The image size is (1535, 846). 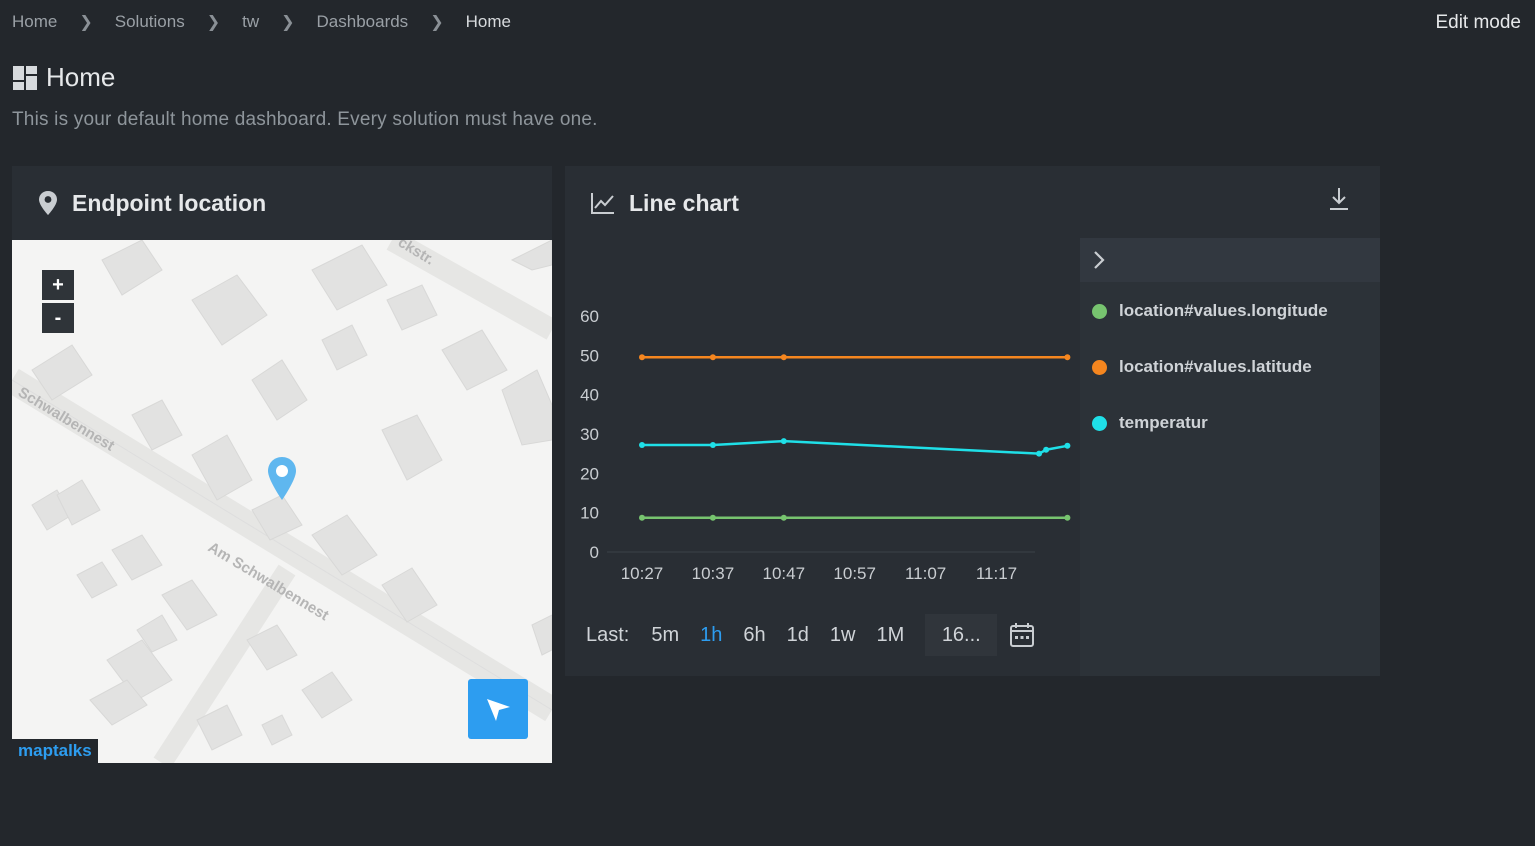 What do you see at coordinates (842, 634) in the screenshot?
I see `range-option-1w: 1w` at bounding box center [842, 634].